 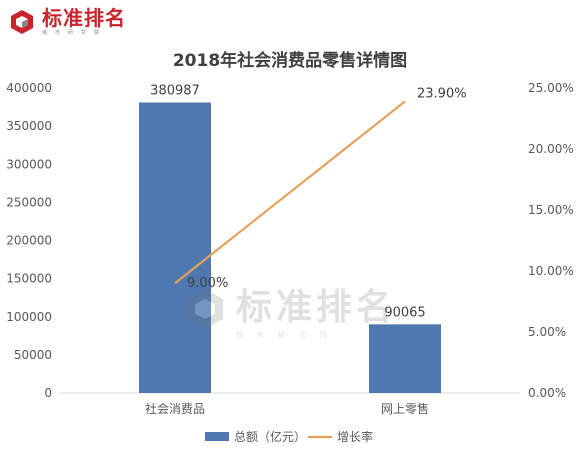 What do you see at coordinates (207, 283) in the screenshot?
I see `line-data-label: 9.00%` at bounding box center [207, 283].